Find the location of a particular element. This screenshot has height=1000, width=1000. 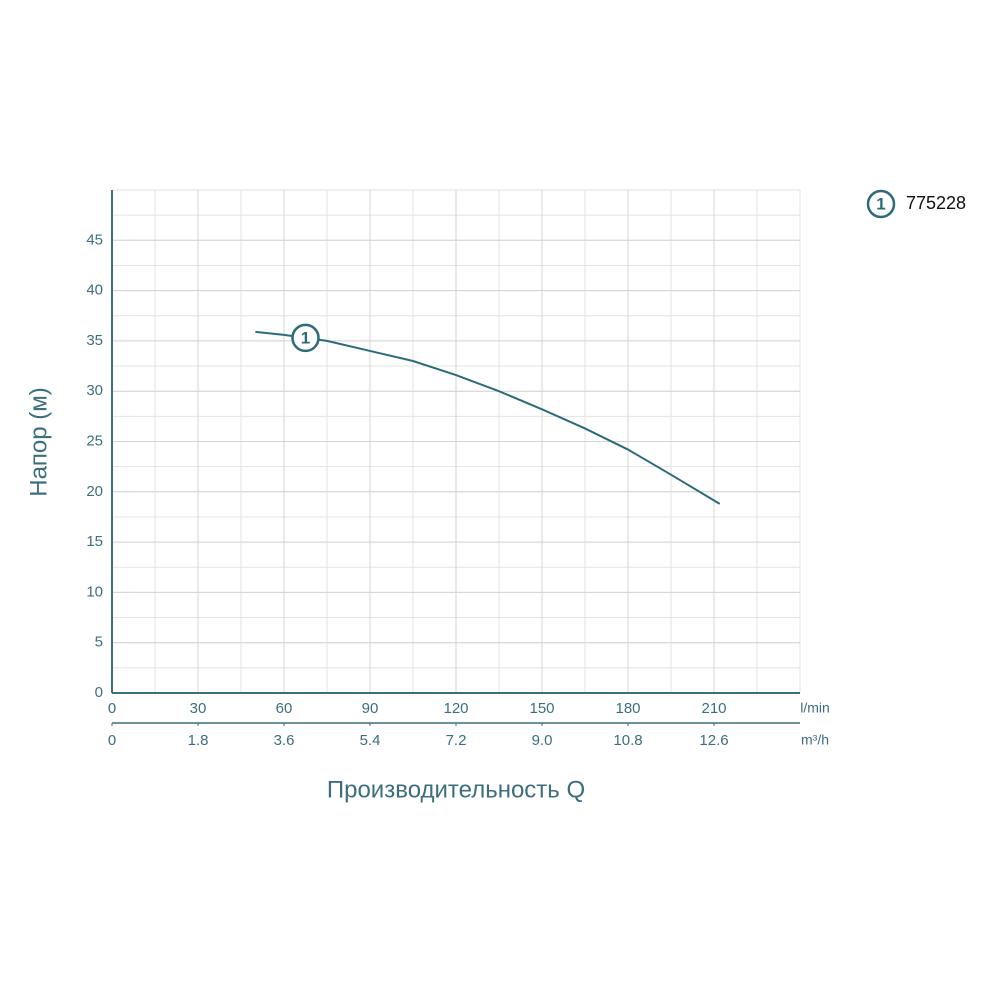

x2-unit: m³/h is located at coordinates (815, 740).